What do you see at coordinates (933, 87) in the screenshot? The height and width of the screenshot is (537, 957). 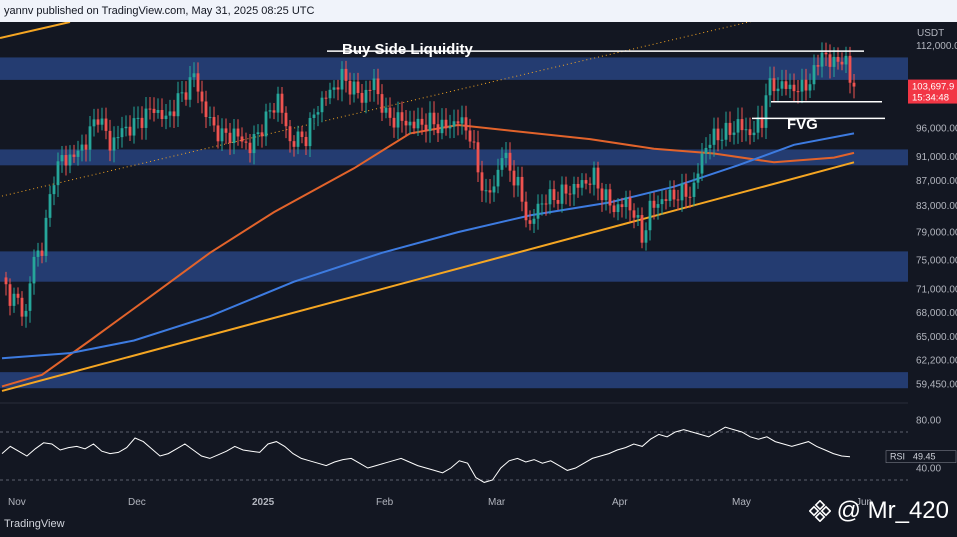 I see `current-price-value: 103,697.9` at bounding box center [933, 87].